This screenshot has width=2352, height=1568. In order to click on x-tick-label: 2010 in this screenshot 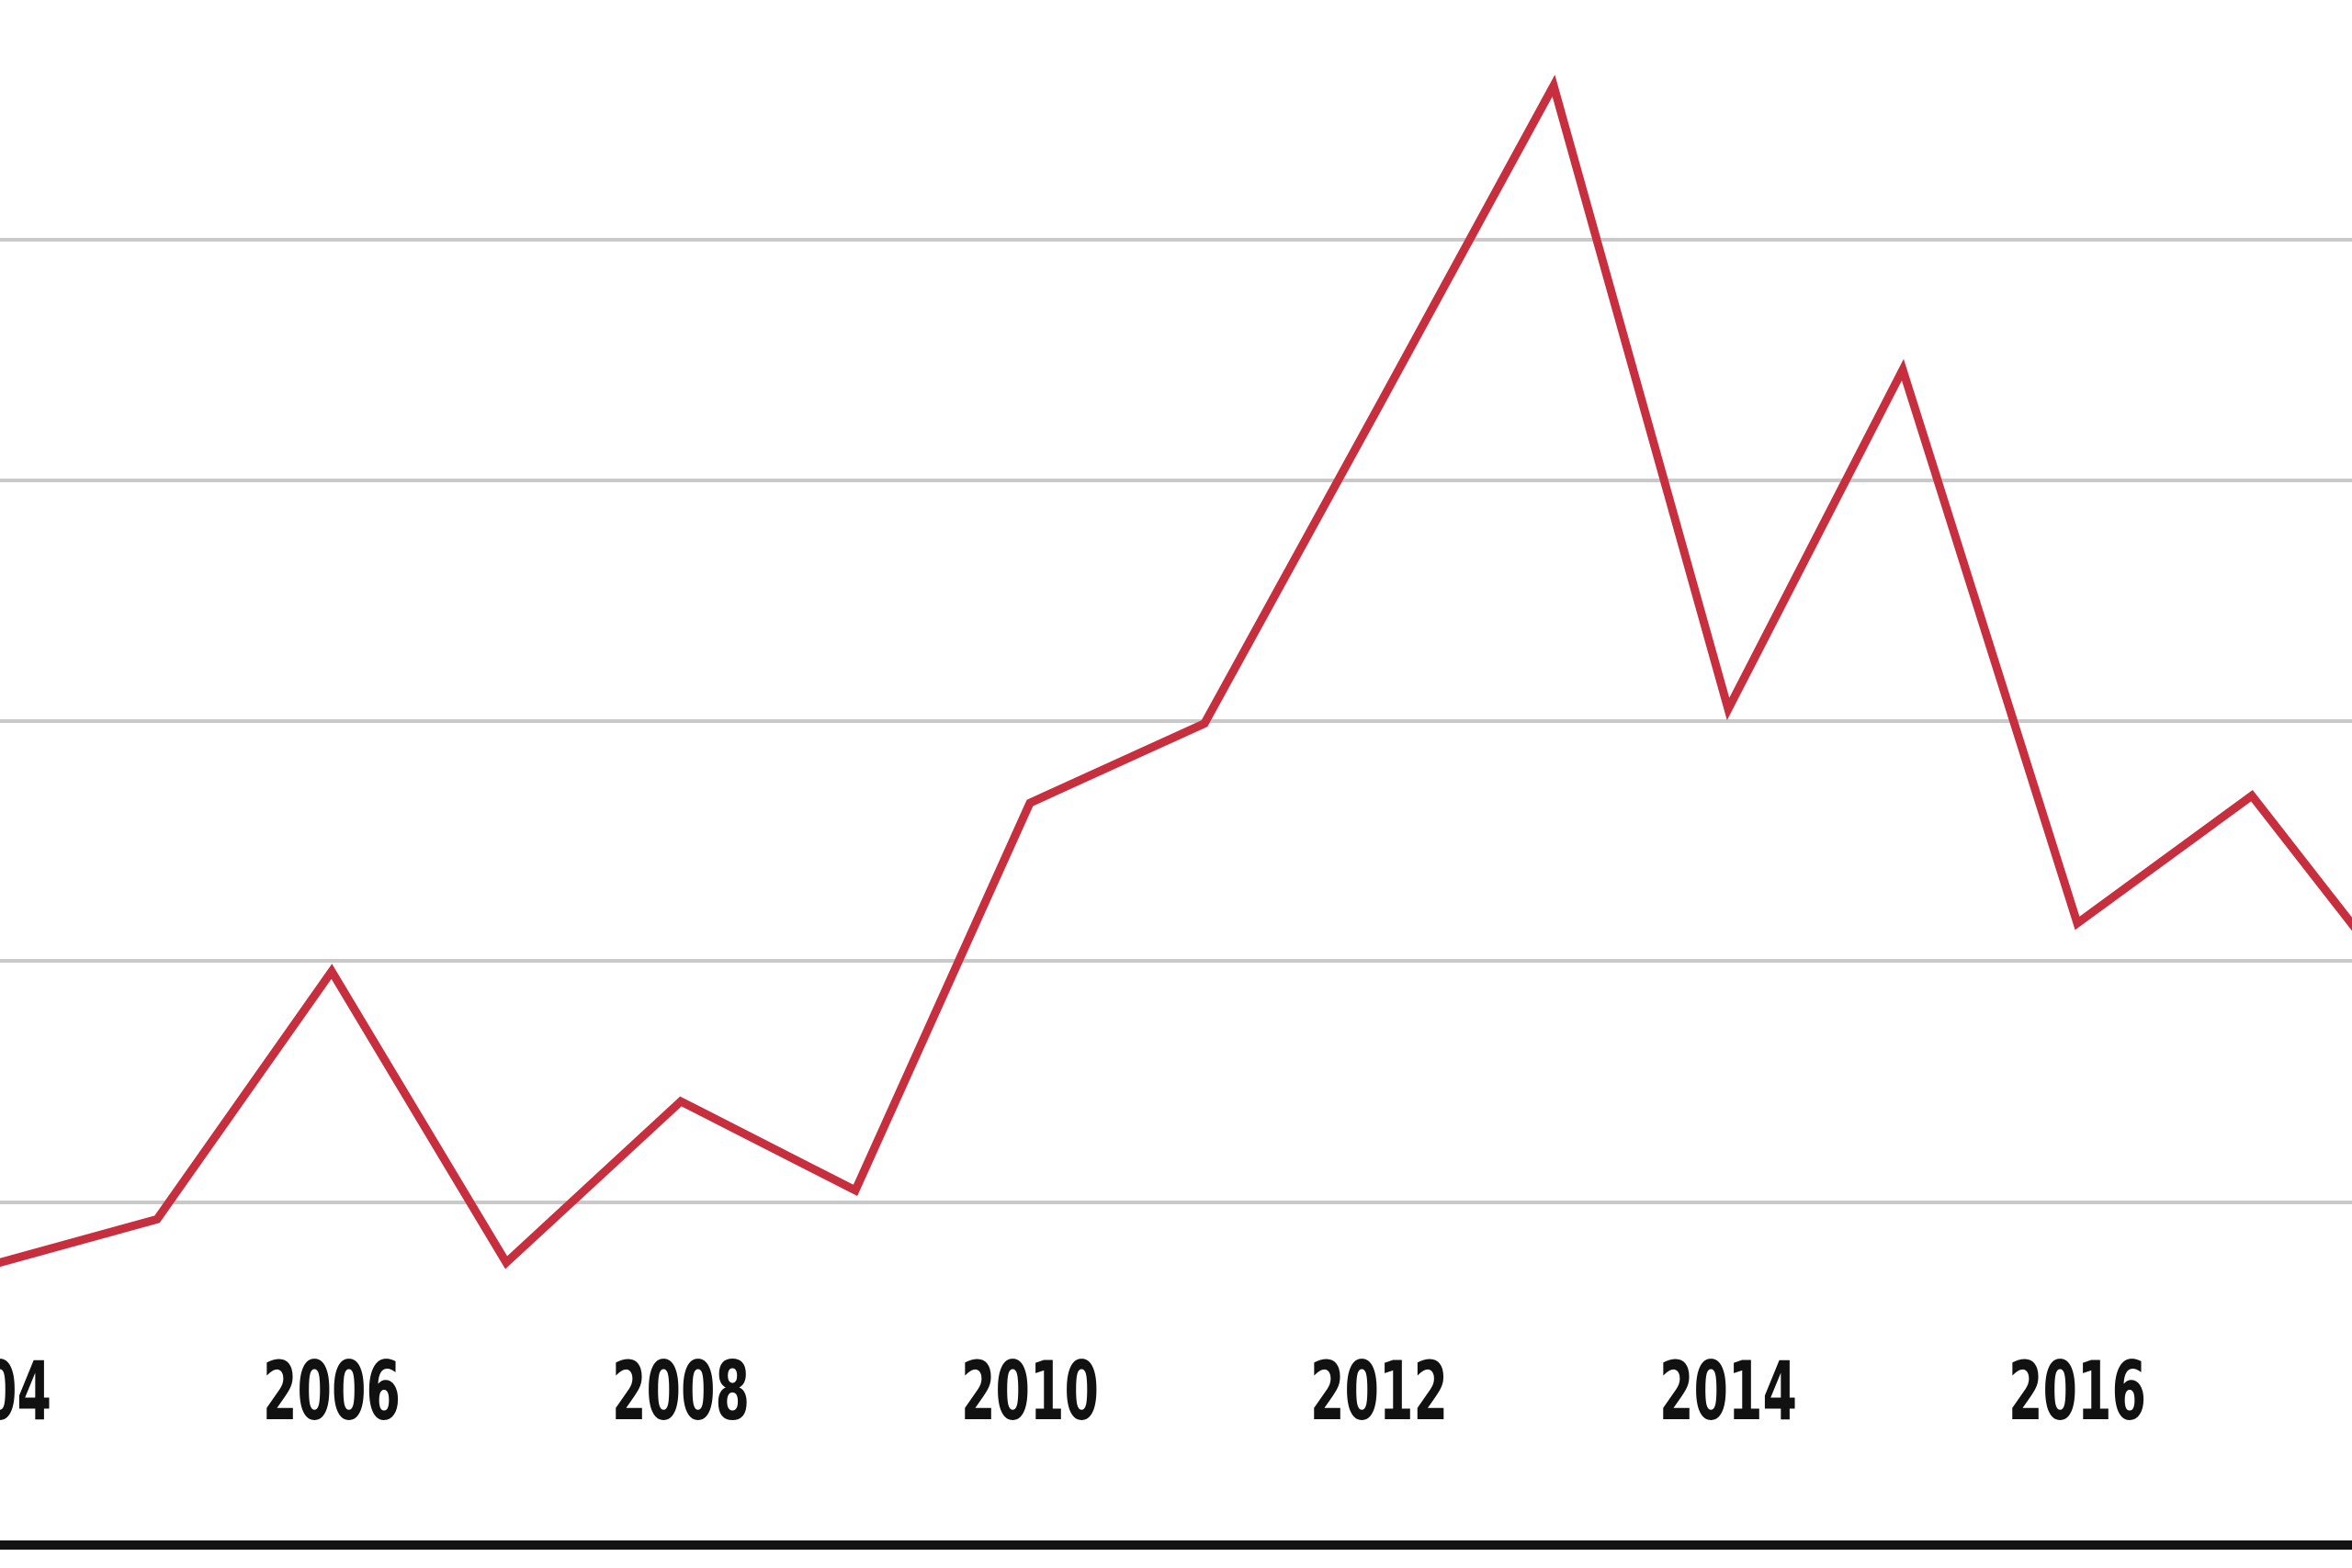, I will do `click(1030, 1391)`.